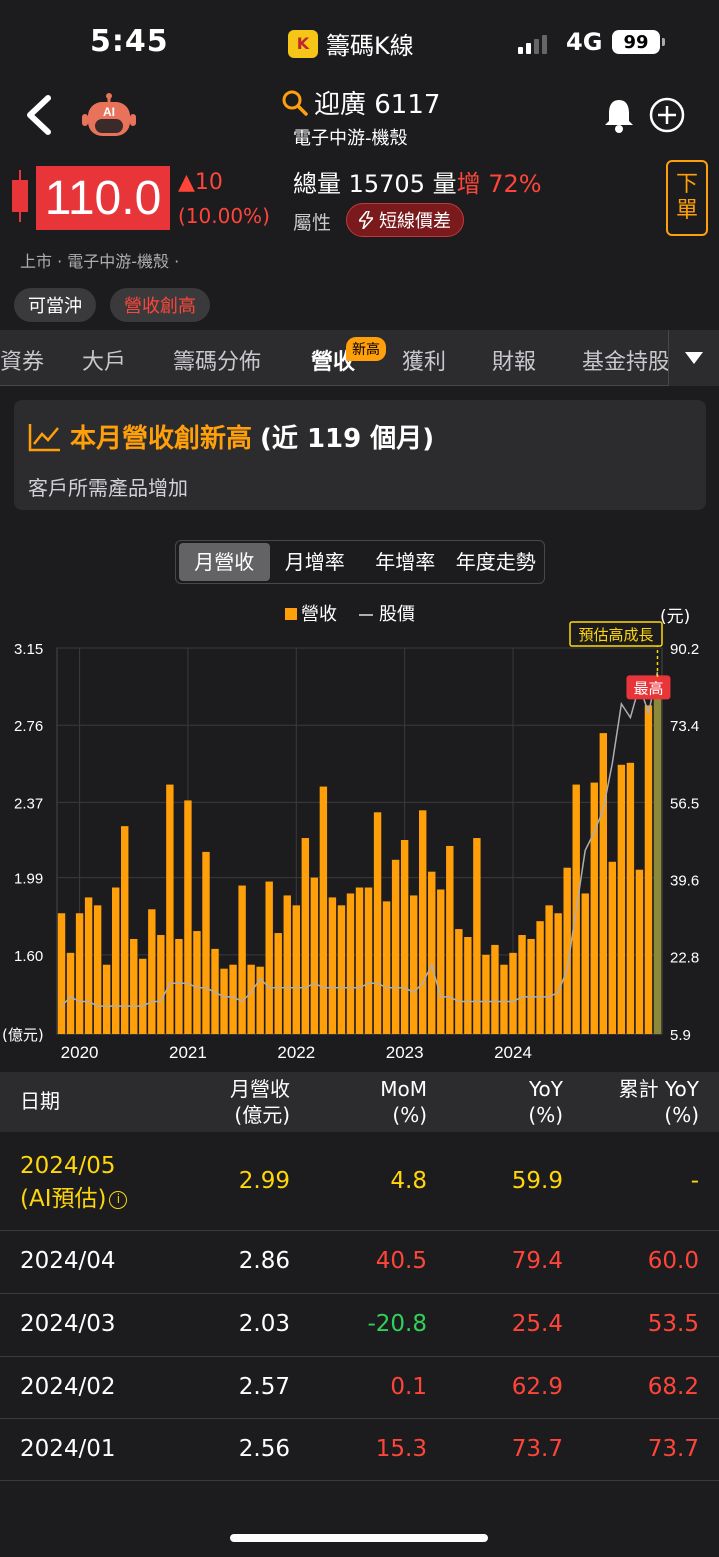  I want to click on stock-title: 迎廣 6117, so click(361, 102).